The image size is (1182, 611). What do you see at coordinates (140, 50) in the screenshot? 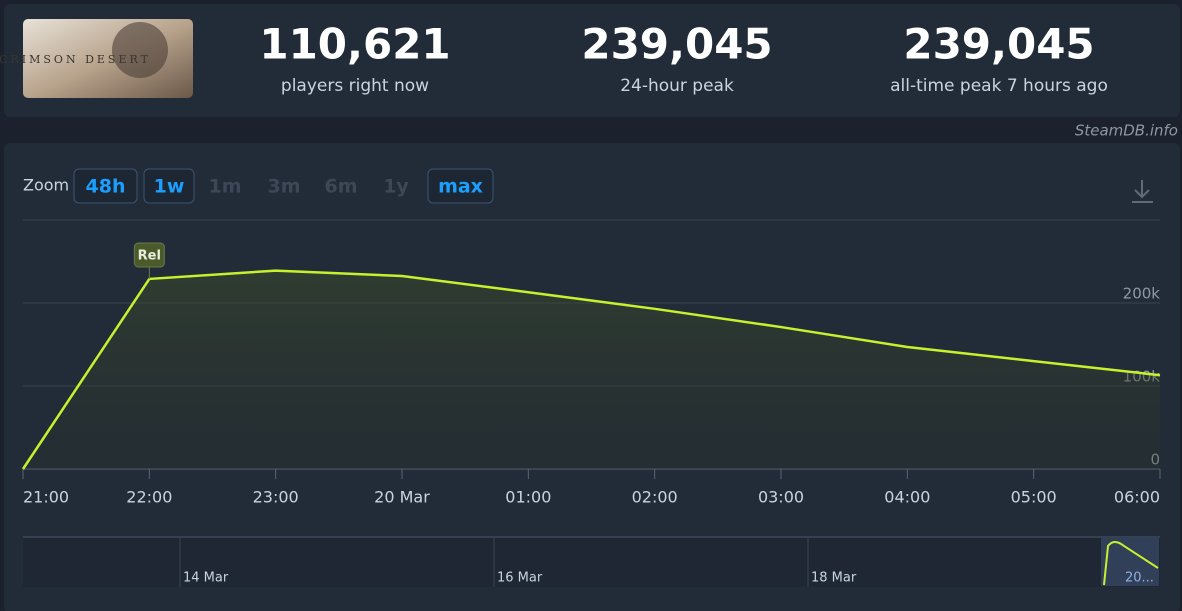
I see `thumbnail-art` at bounding box center [140, 50].